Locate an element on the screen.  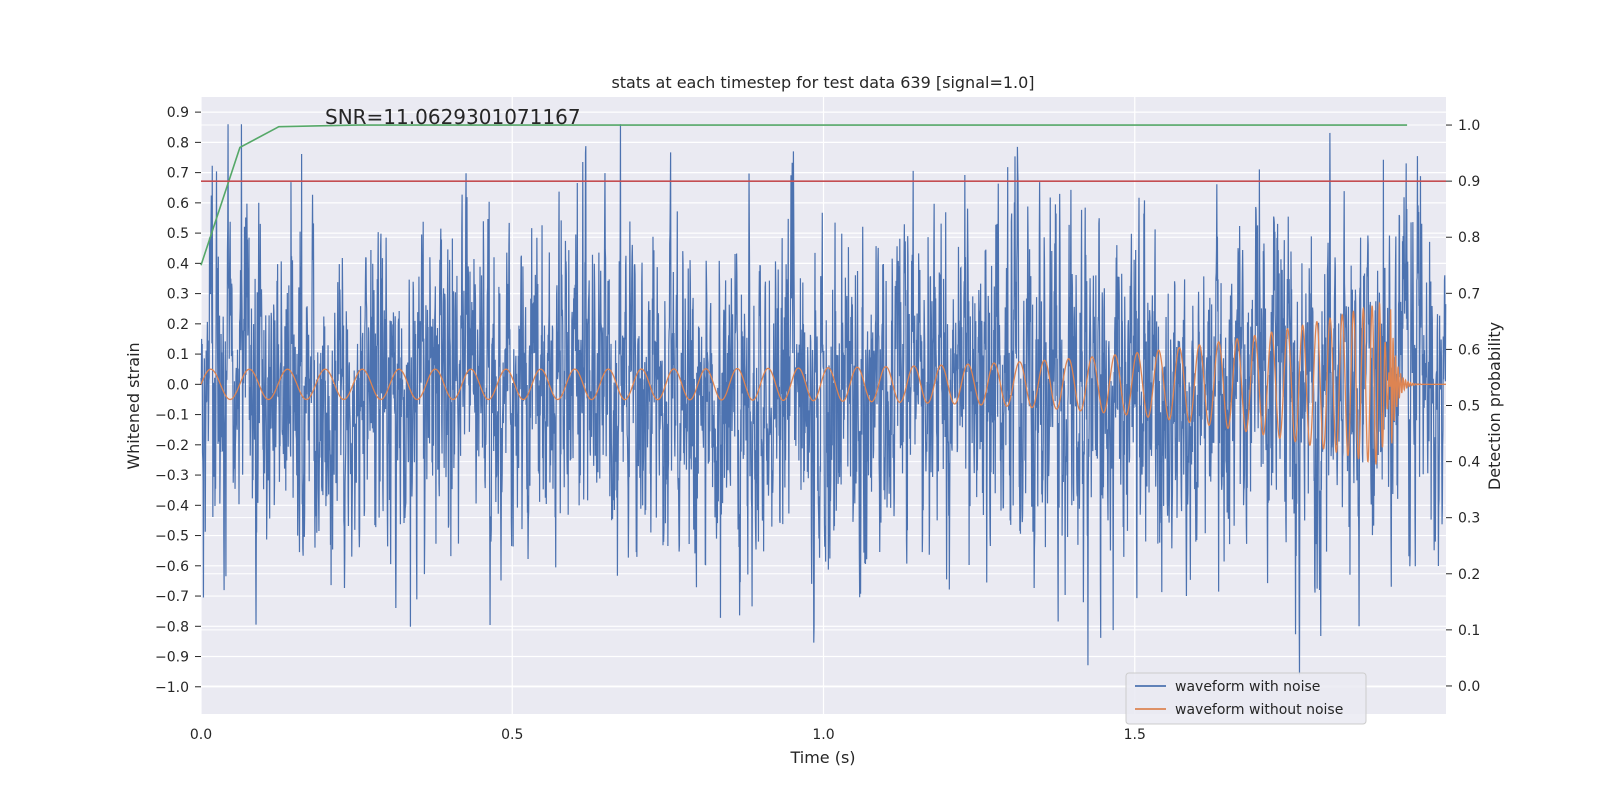
y-right-tick-label: 0.3 is located at coordinates (1469, 519).